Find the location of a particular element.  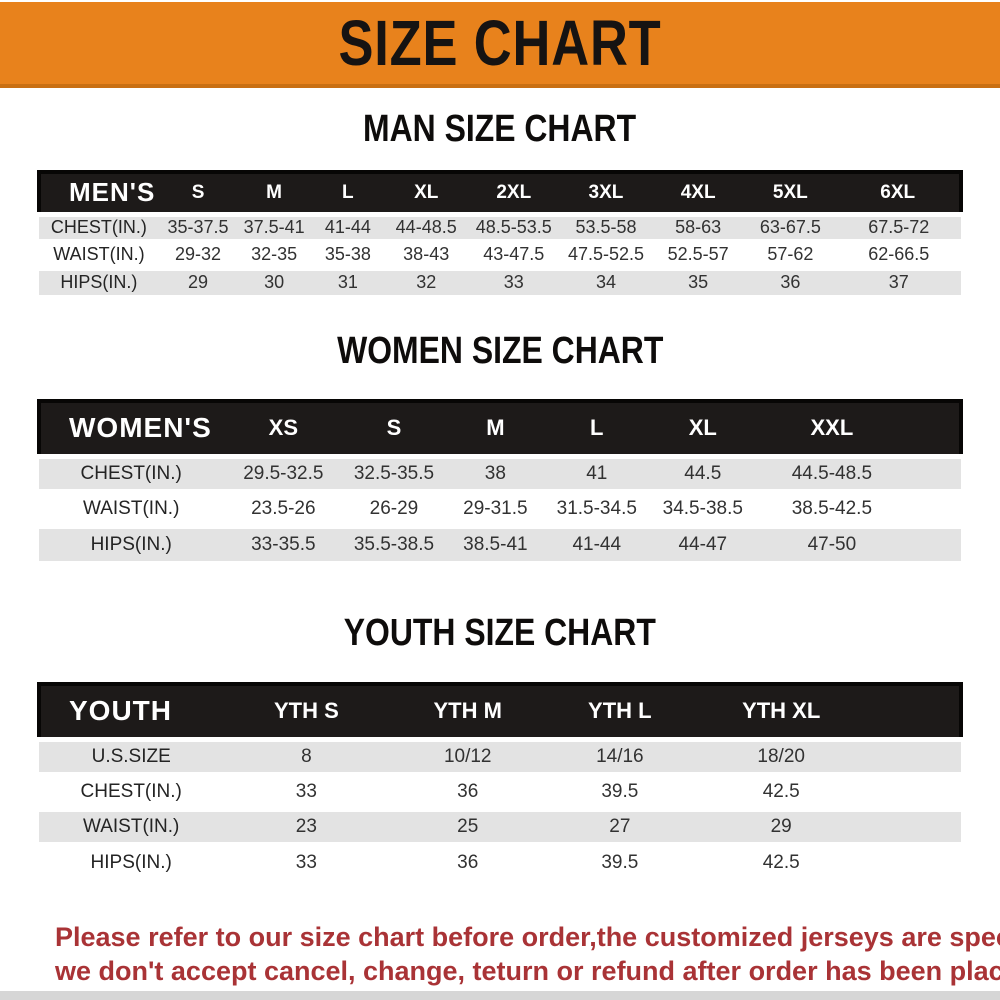

youth-header-row: YOUTH YTH S YTH M YTH L YTH XL is located at coordinates (500, 711).